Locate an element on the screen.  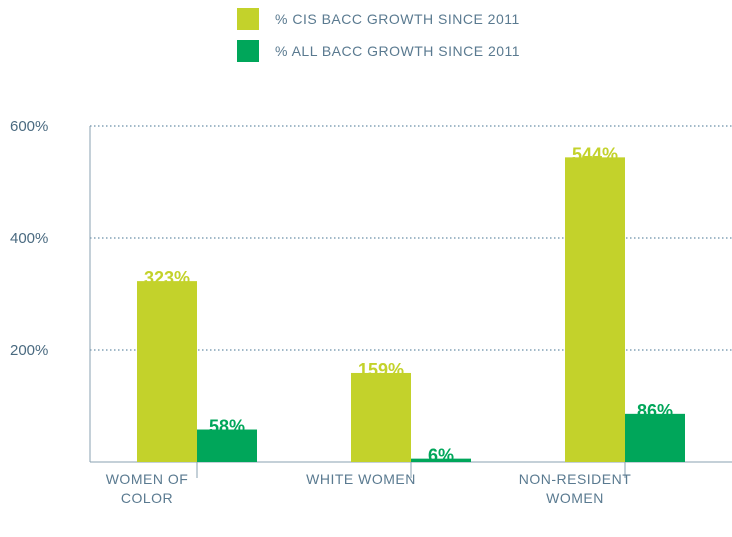
value-label: 6% is located at coordinates (441, 456).